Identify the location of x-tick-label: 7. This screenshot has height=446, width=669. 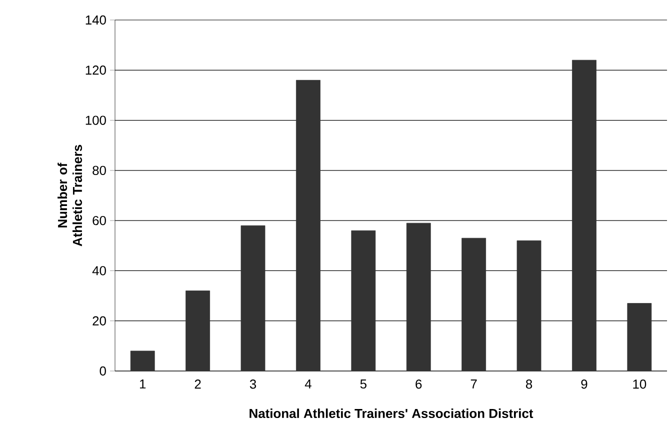
(473, 384).